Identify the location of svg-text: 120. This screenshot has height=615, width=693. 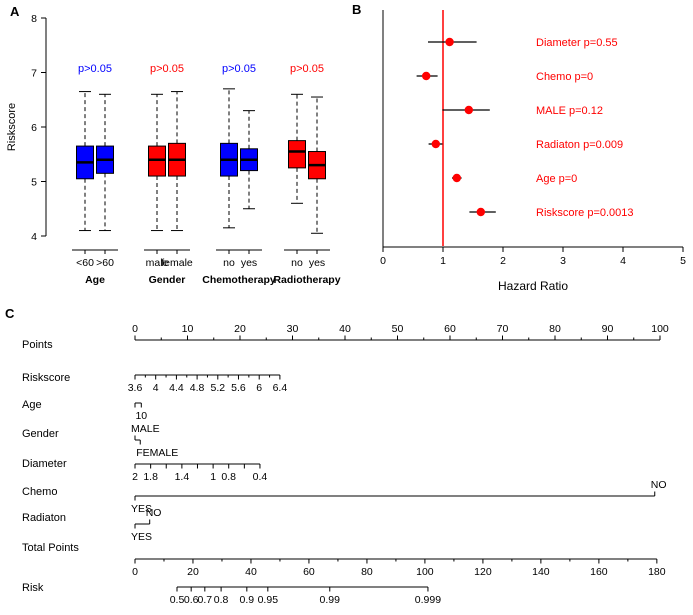
(483, 572).